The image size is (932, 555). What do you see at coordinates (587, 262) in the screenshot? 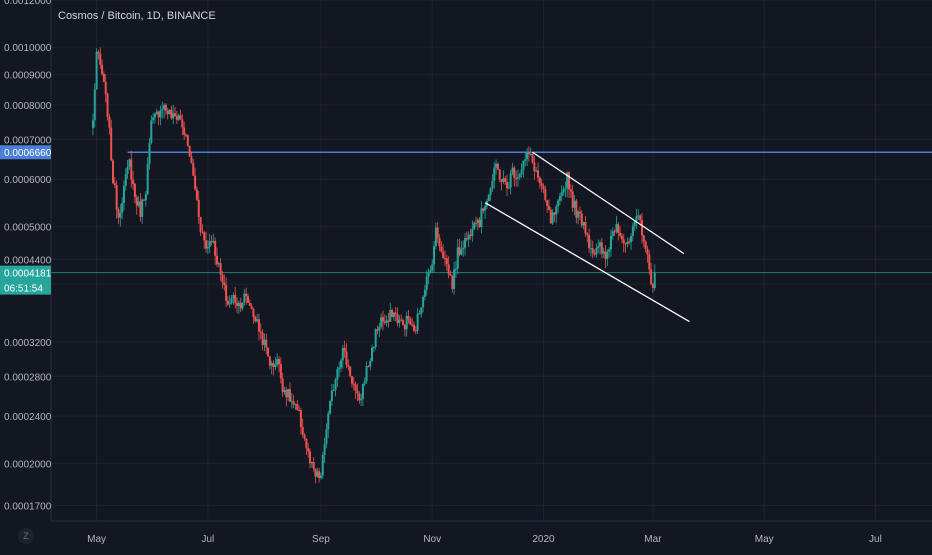
I see `channel-lower-line` at bounding box center [587, 262].